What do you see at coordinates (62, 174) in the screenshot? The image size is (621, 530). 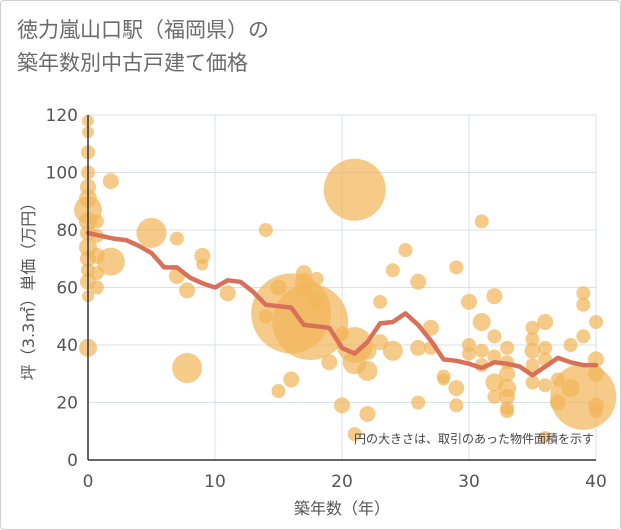 I see `y-tick-label-100: 100` at bounding box center [62, 174].